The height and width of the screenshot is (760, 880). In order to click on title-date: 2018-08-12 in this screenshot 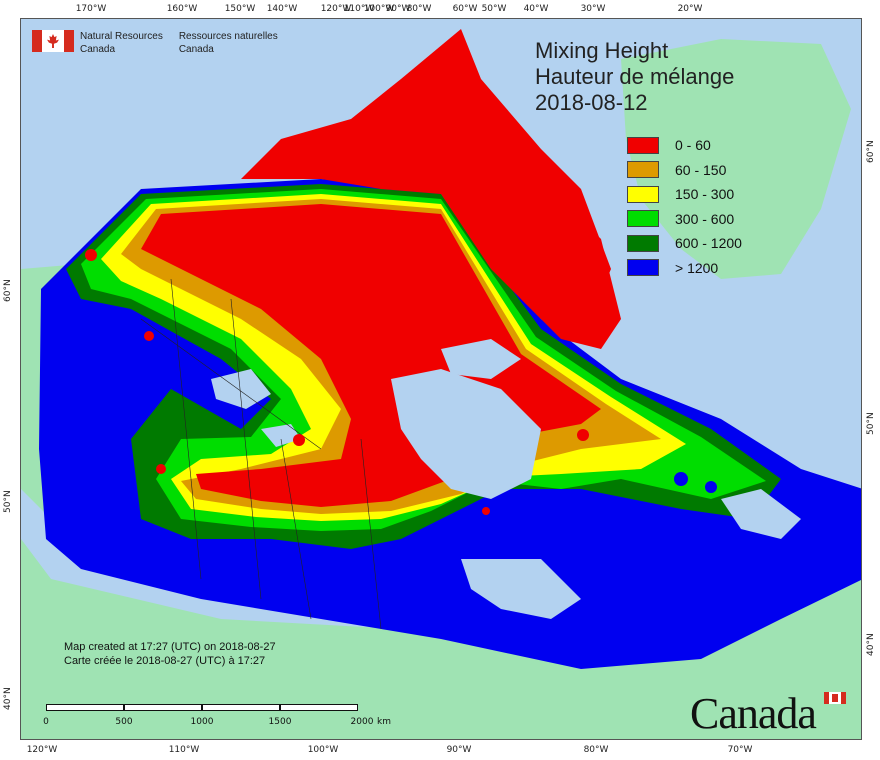, I will do `click(591, 102)`.